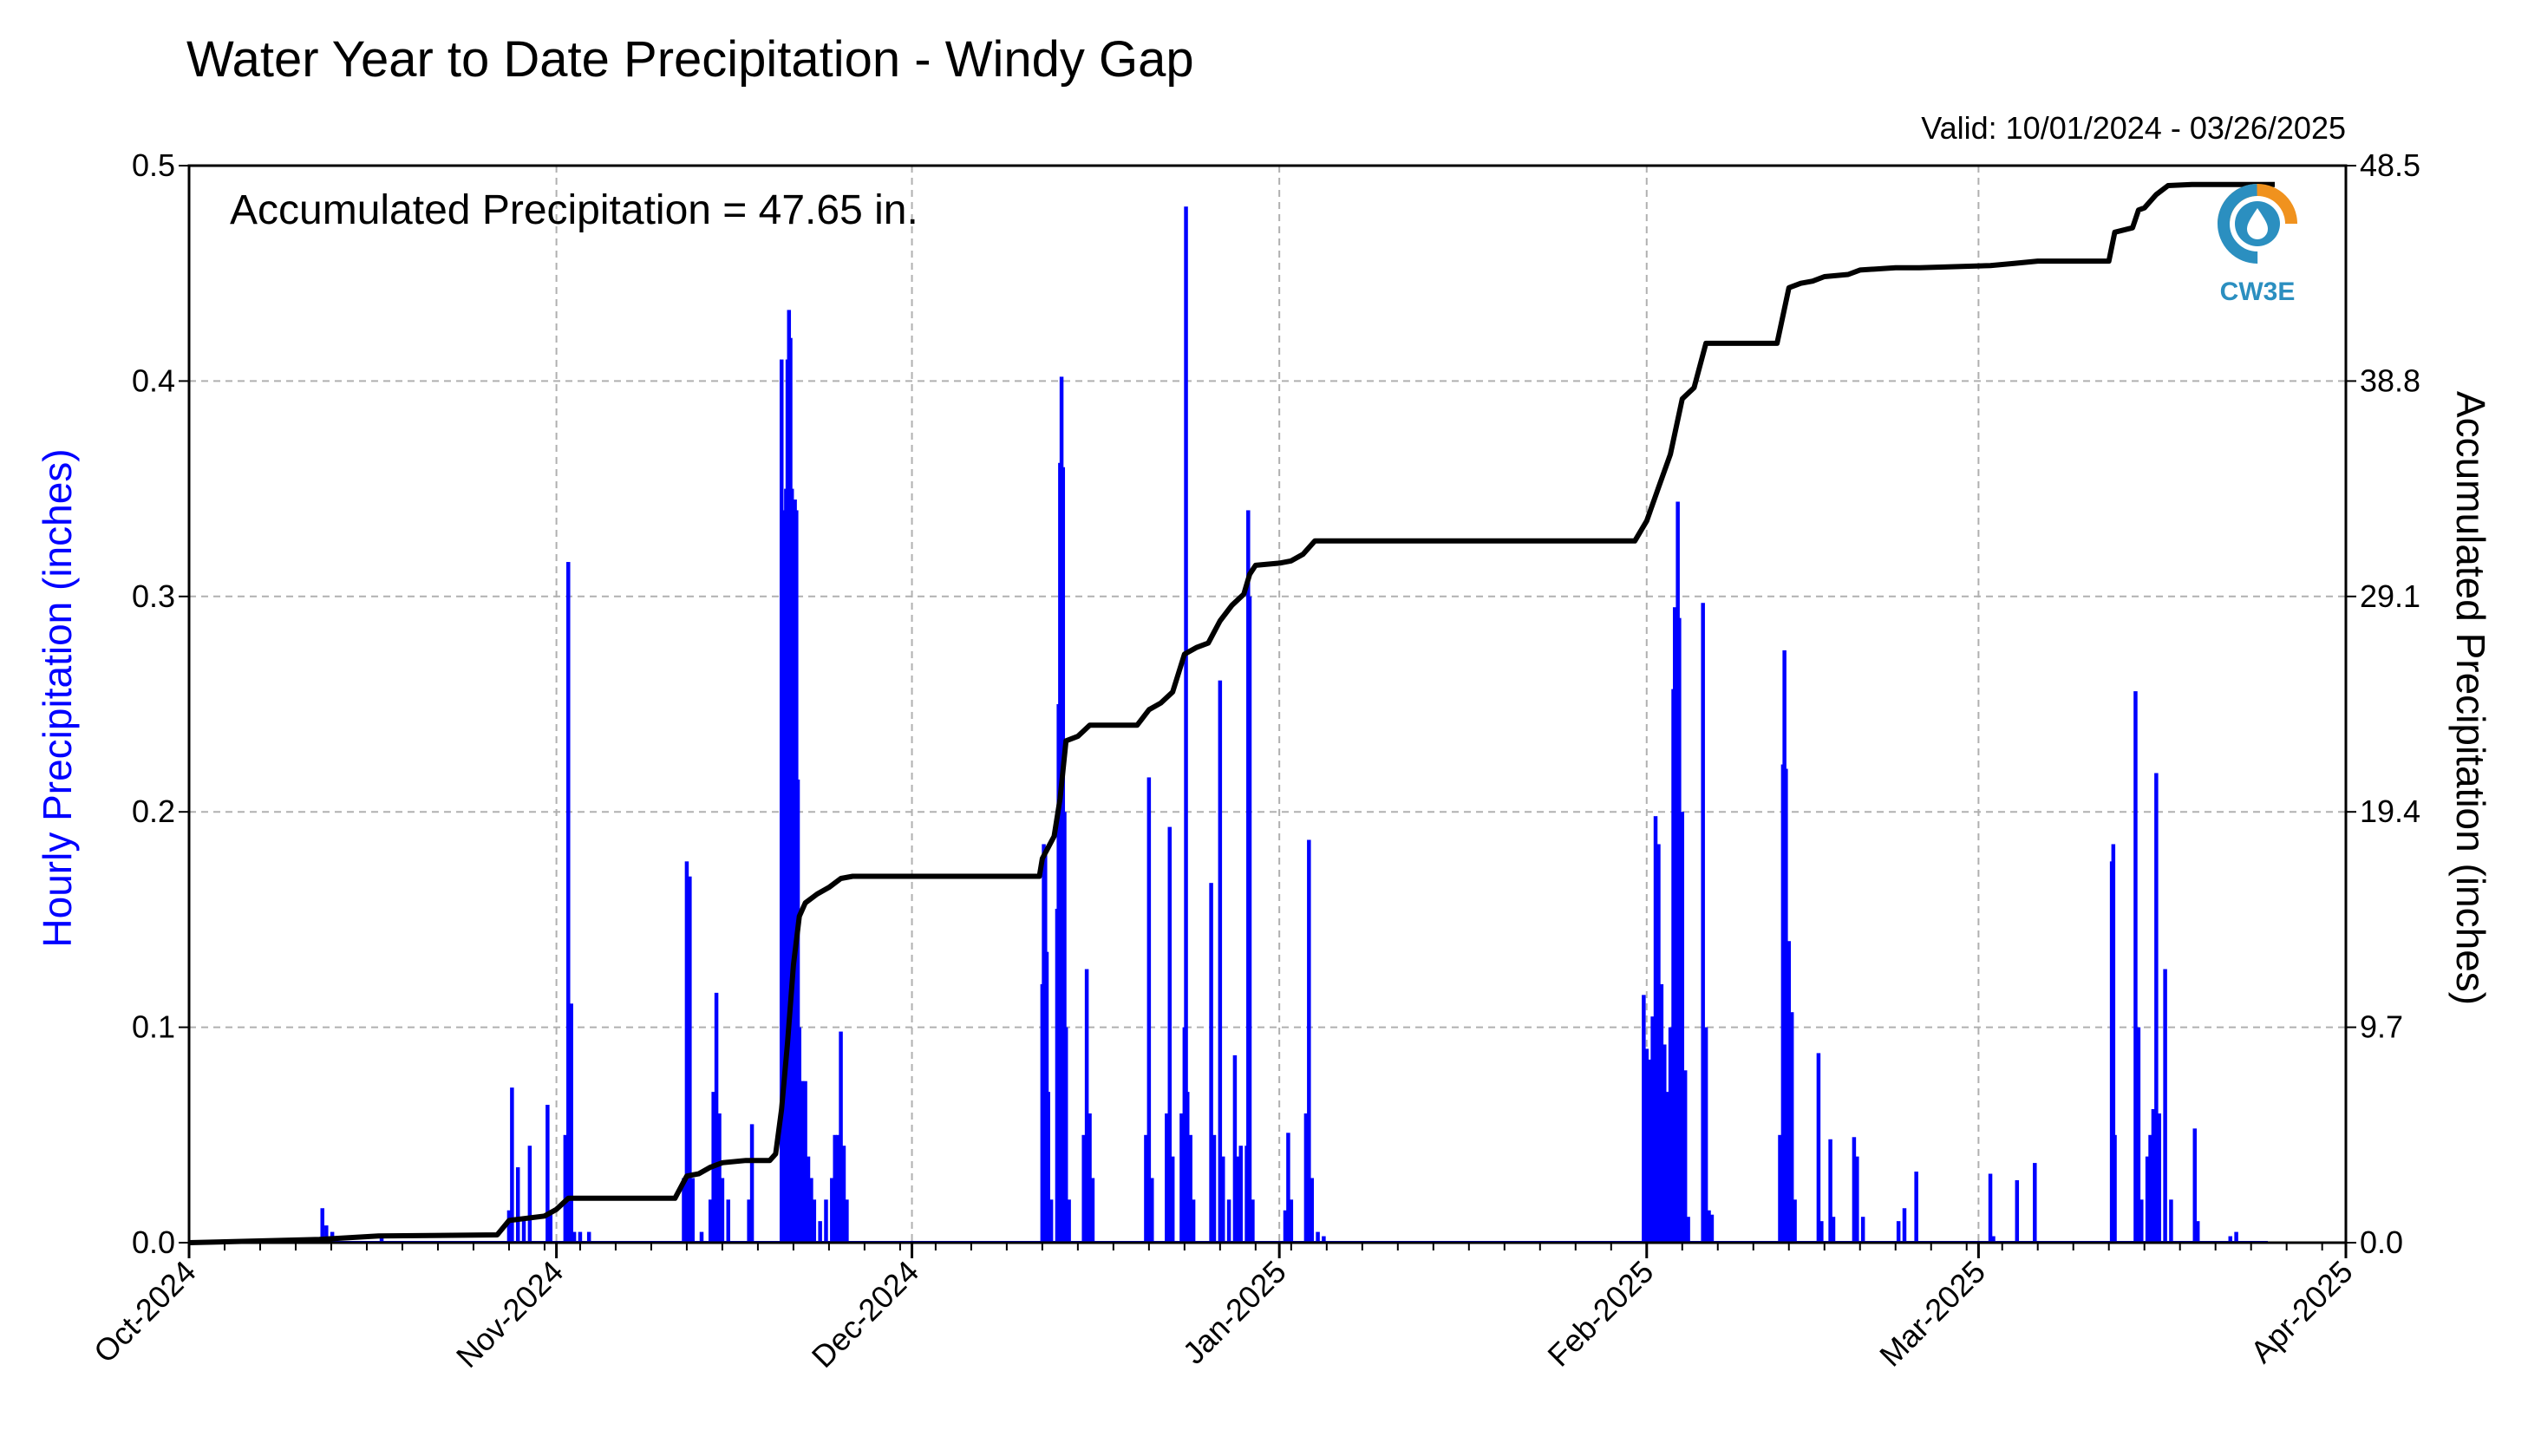 This screenshot has width=2528, height=1456. Describe the element at coordinates (153, 1027) in the screenshot. I see `y-tick-label: 0.1` at that location.